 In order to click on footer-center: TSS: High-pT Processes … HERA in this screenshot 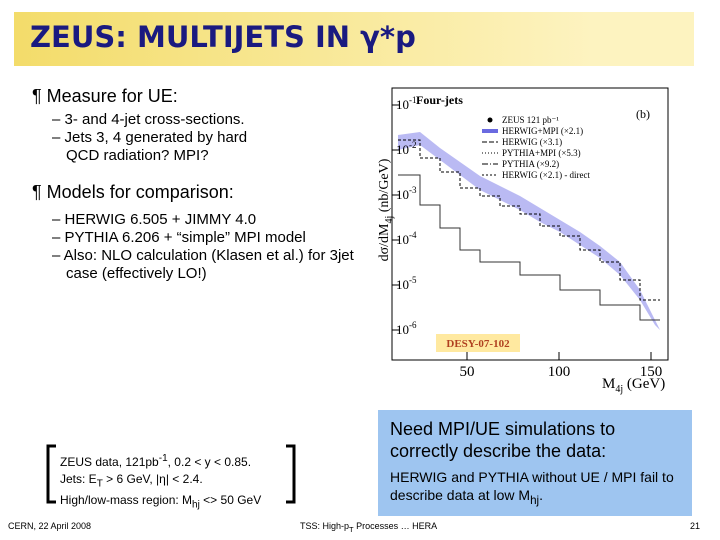, I will do `click(369, 527)`.